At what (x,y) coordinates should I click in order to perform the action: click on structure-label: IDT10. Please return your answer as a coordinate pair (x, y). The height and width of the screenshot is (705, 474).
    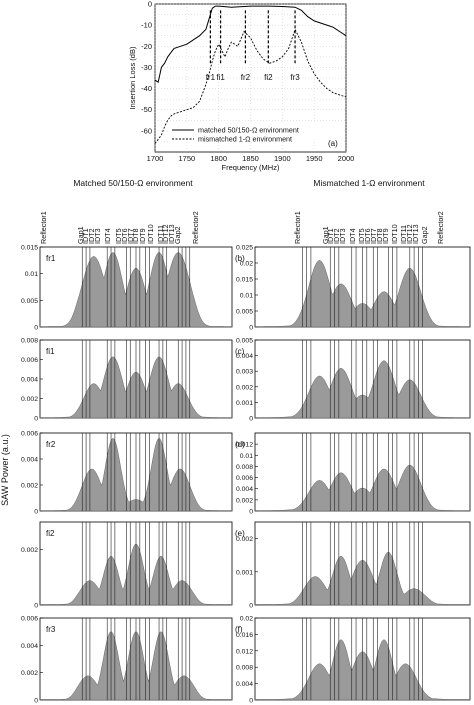
    Looking at the image, I should click on (150, 234).